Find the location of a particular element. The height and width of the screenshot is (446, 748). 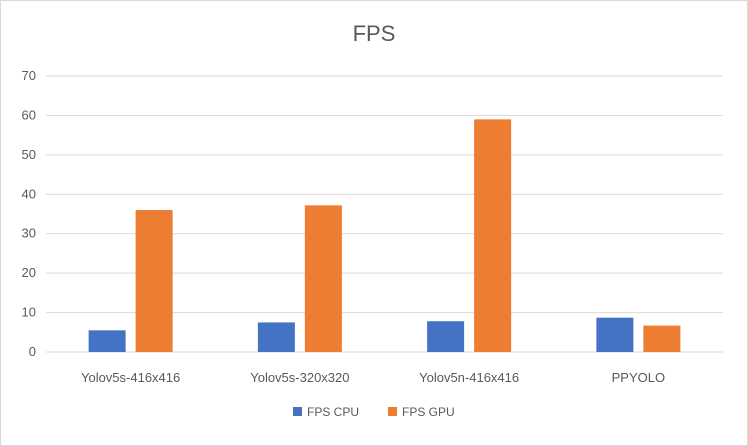

chart-title: FPS is located at coordinates (374, 33).